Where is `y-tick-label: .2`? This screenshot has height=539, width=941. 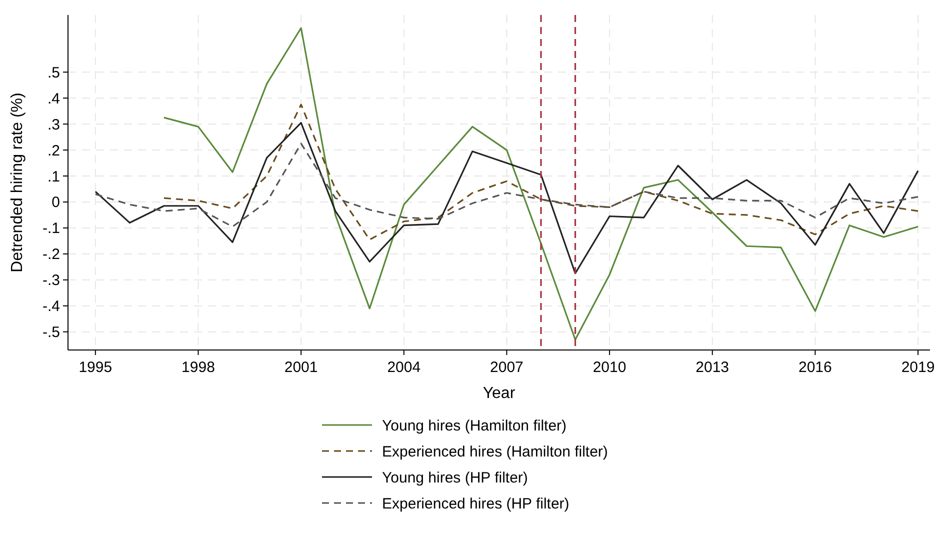
y-tick-label: .2 is located at coordinates (53, 151).